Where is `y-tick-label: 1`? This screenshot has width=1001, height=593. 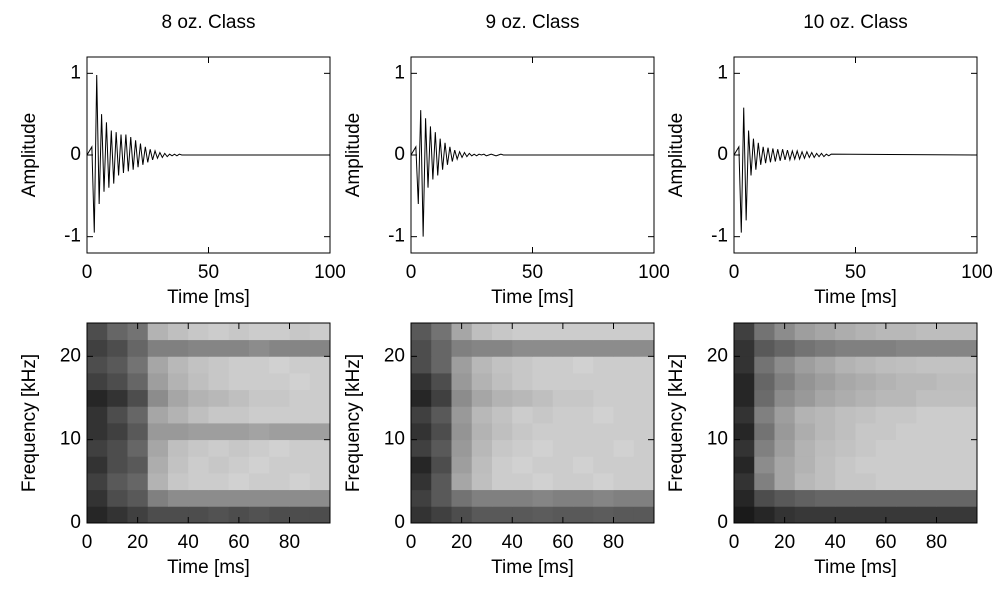
y-tick-label: 1 is located at coordinates (399, 72).